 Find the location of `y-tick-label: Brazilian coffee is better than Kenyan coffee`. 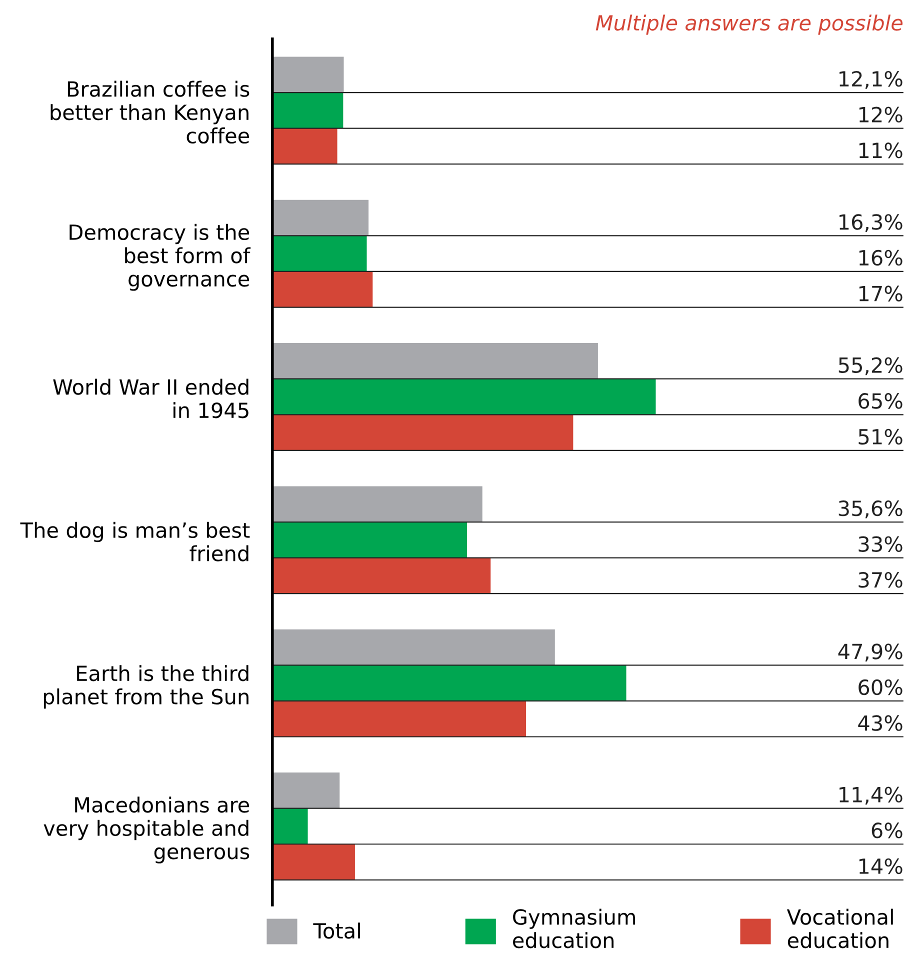

y-tick-label: Brazilian coffee is better than Kenyan coffee is located at coordinates (150, 112).